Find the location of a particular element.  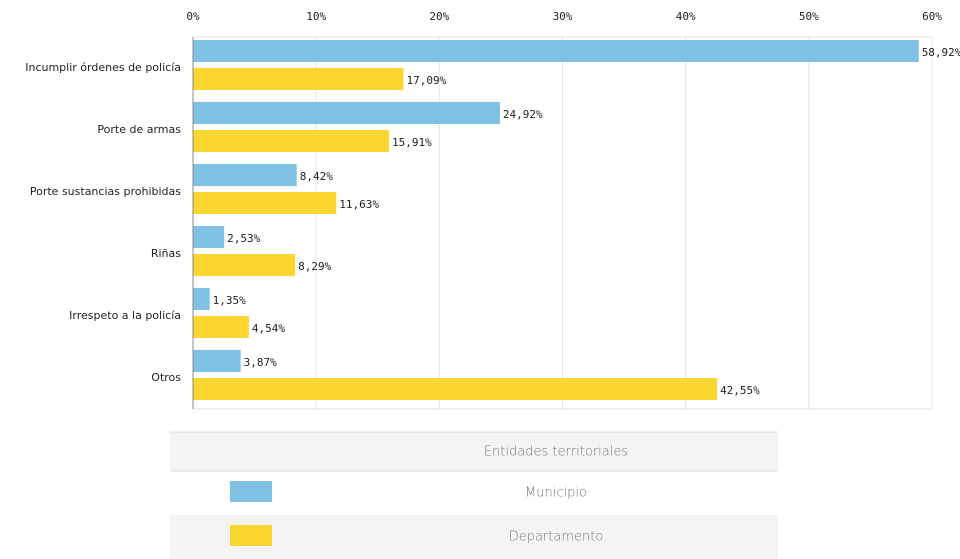

y-tick-label: Porte de armas is located at coordinates (139, 129).